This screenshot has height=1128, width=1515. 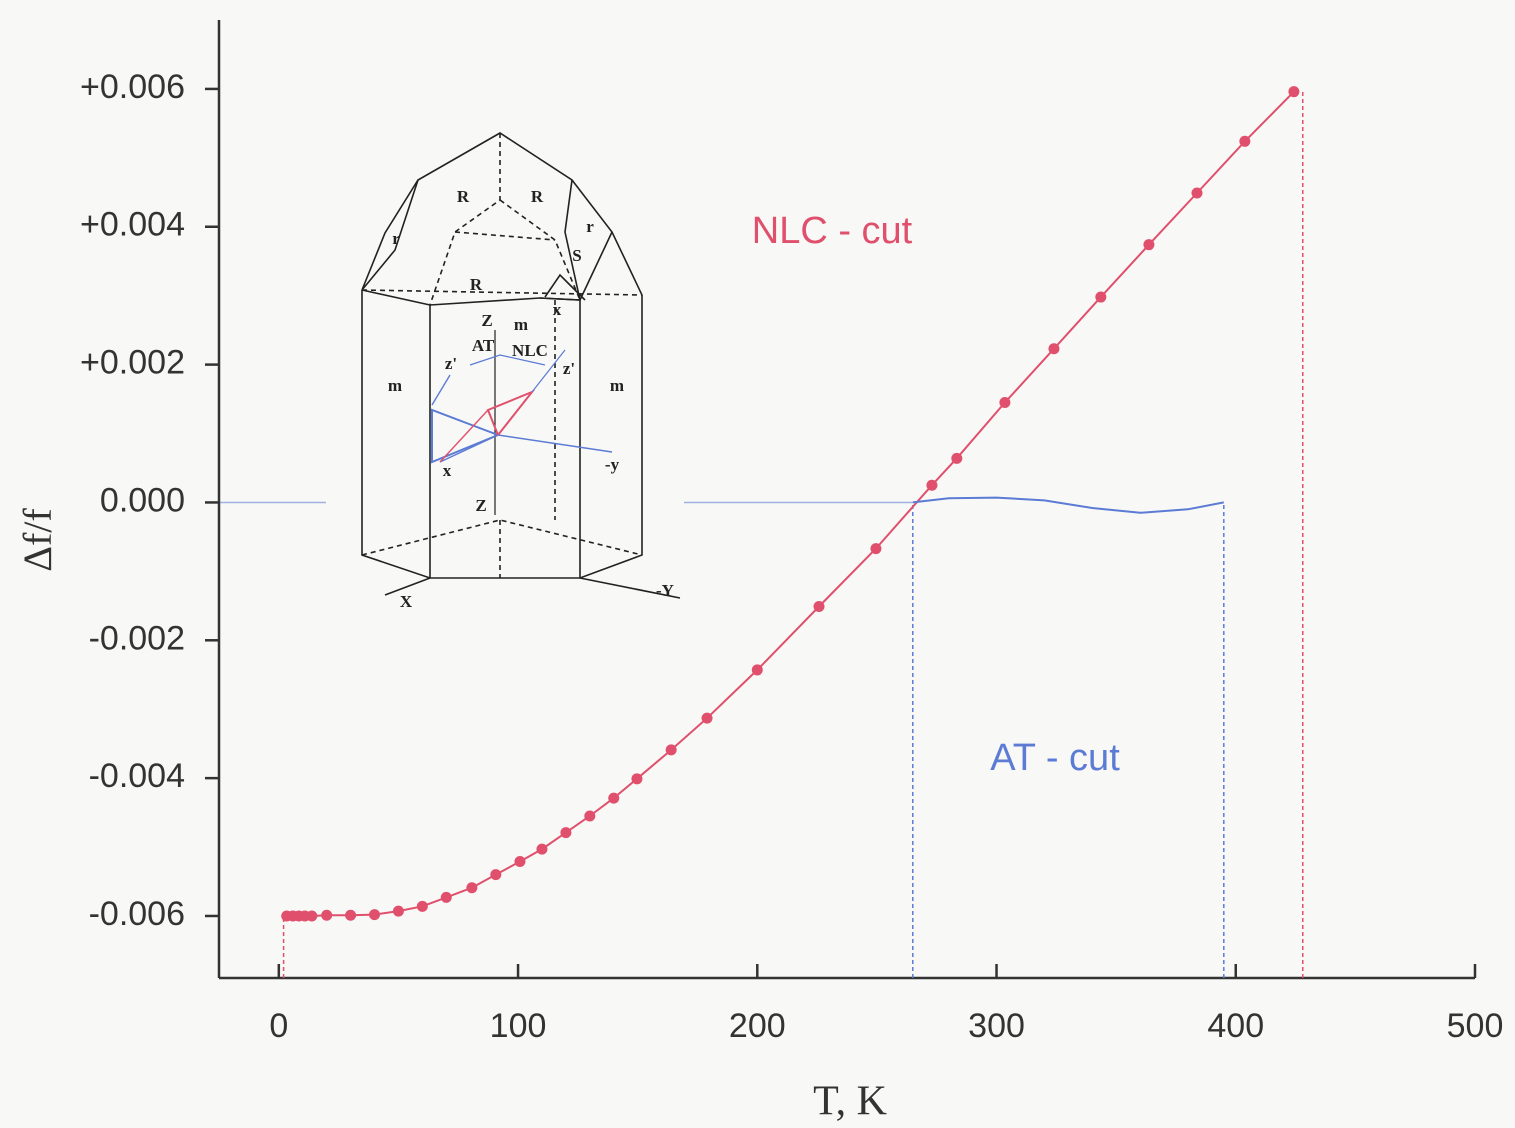 I want to click on series-label: AT - cut, so click(x=1055, y=758).